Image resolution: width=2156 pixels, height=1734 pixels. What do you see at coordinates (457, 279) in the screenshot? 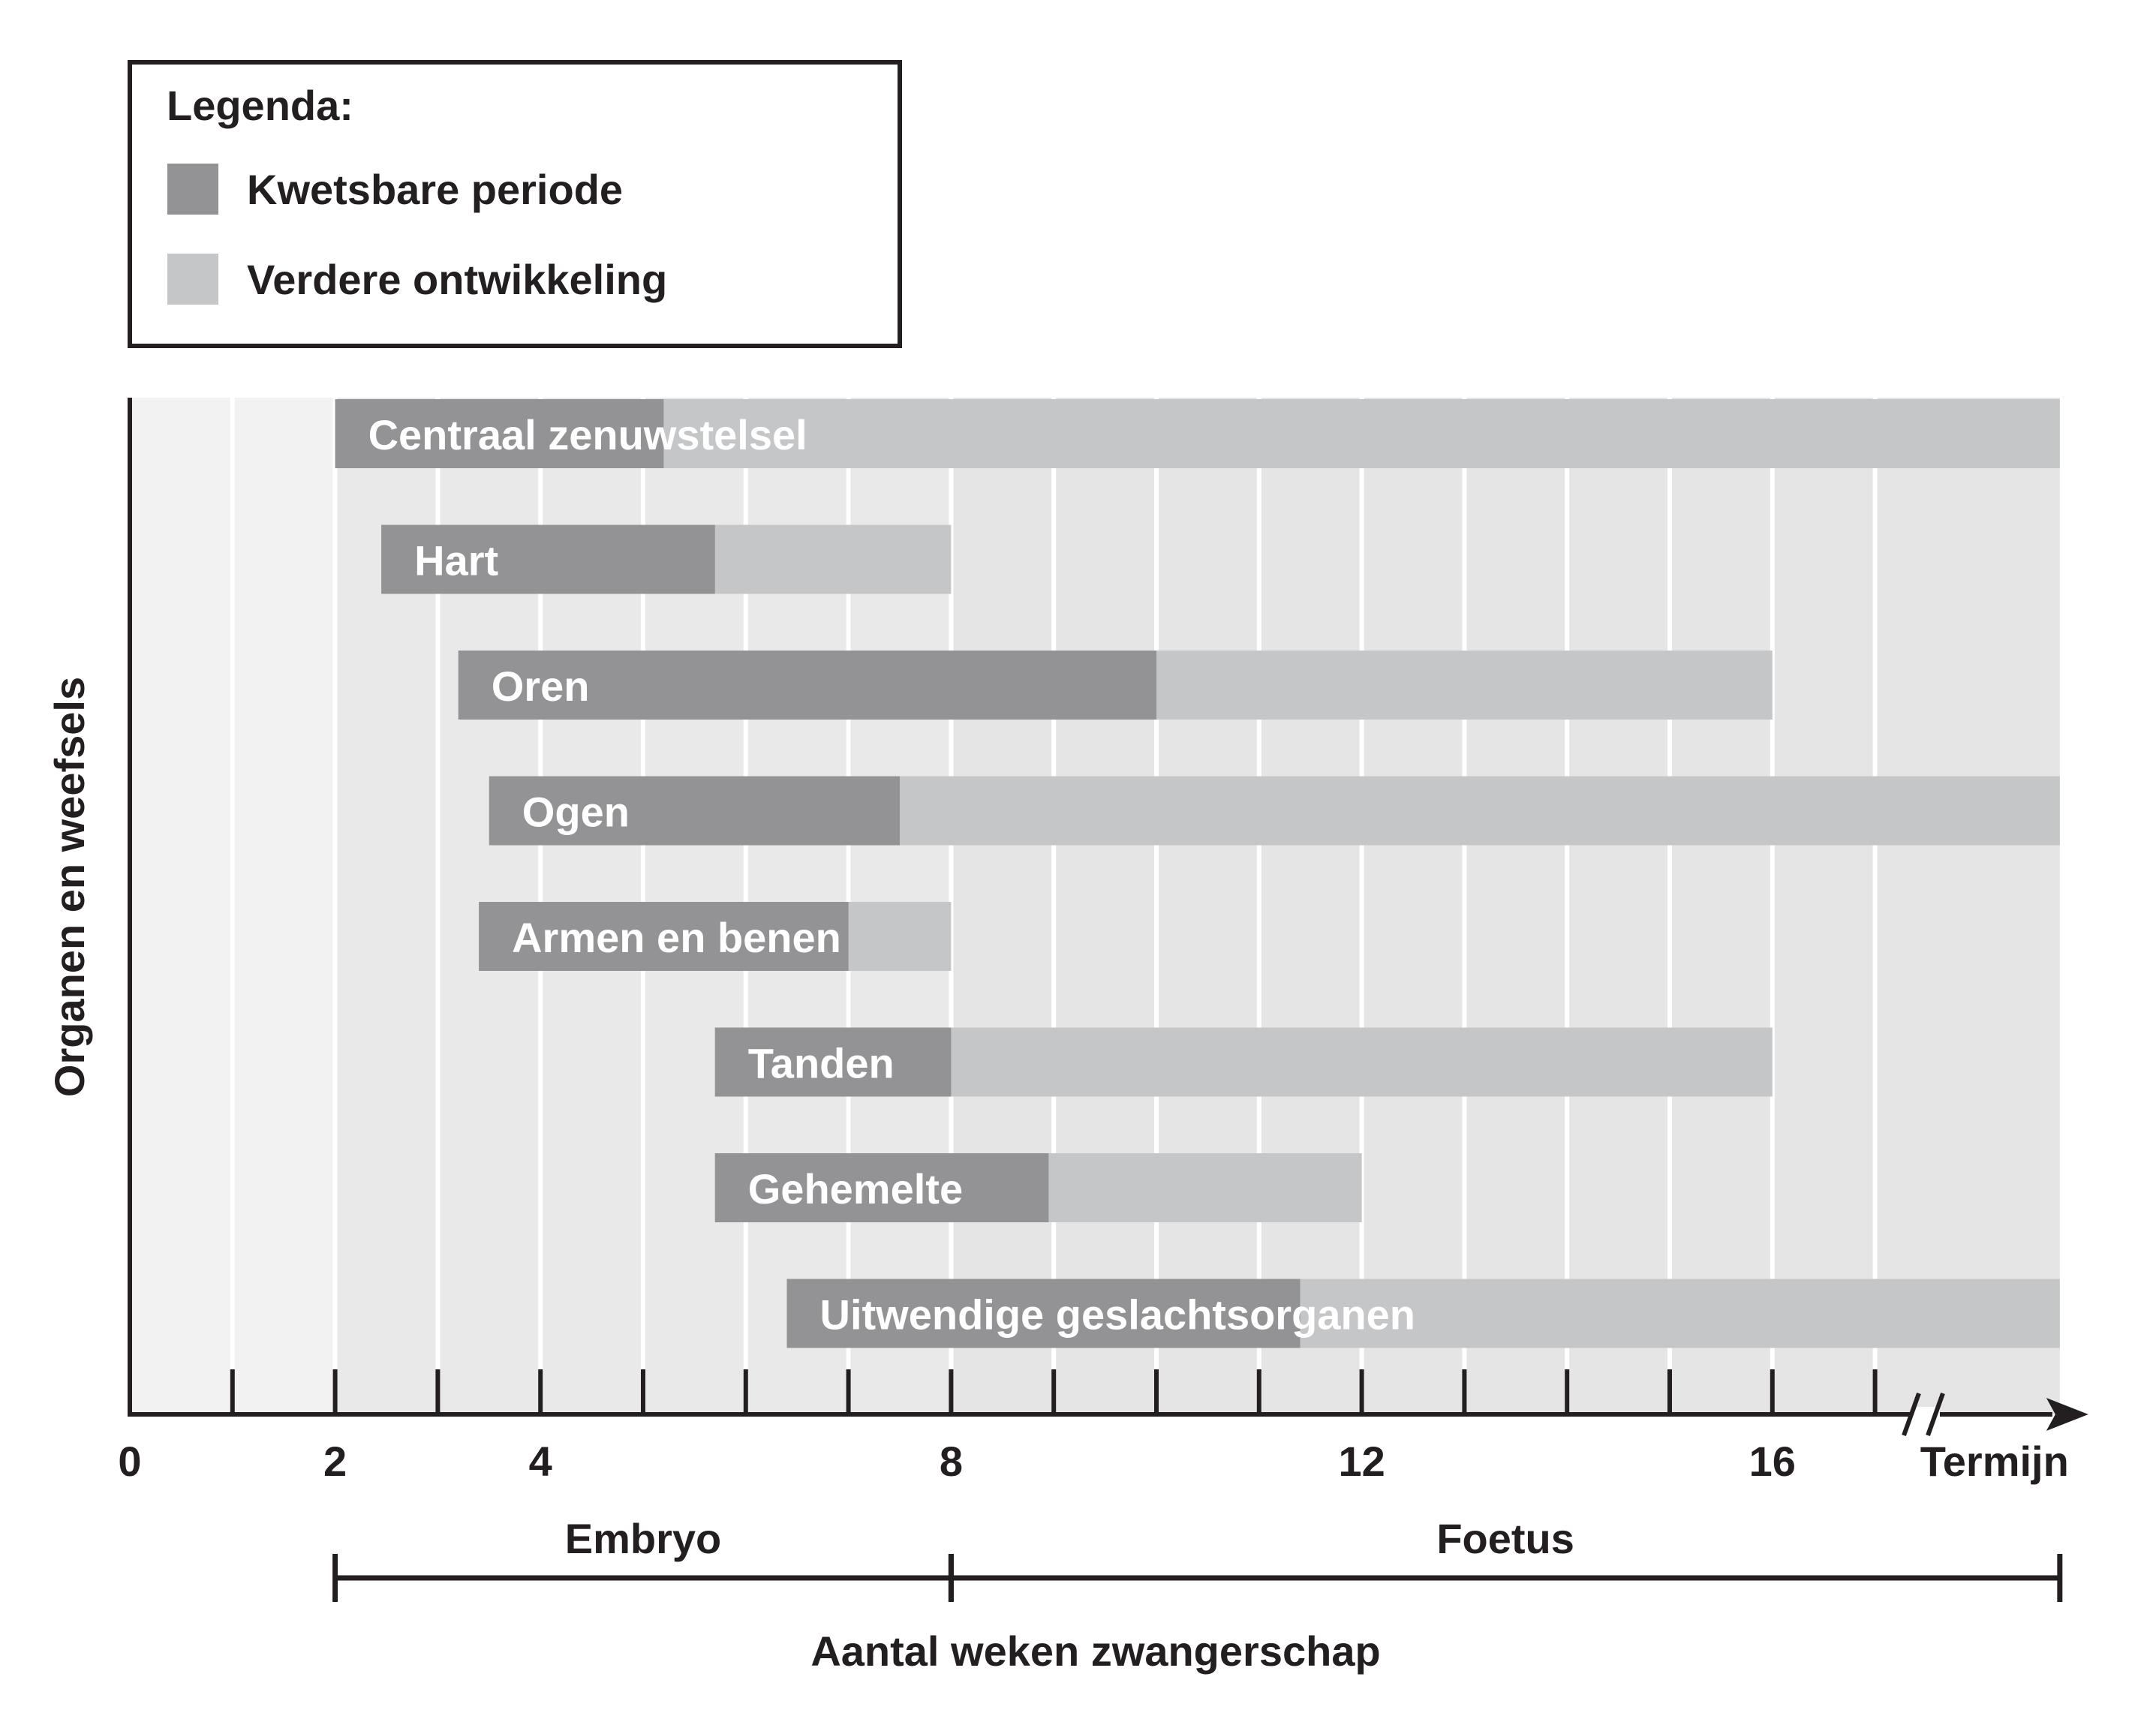
I see `legend-label-verdere-ontwikkeling: Verdere ontwikkeling` at bounding box center [457, 279].